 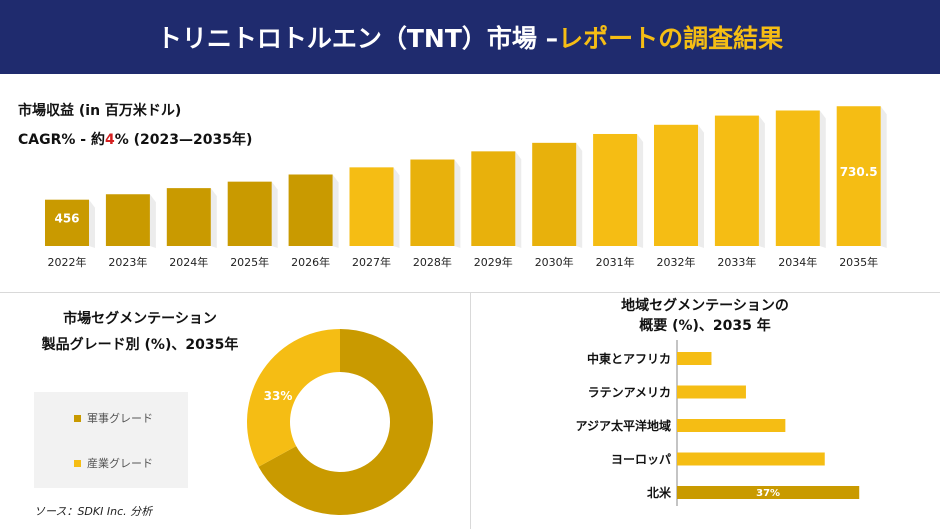 I want to click on region-label: 中東とアフリカ, so click(x=629, y=358).